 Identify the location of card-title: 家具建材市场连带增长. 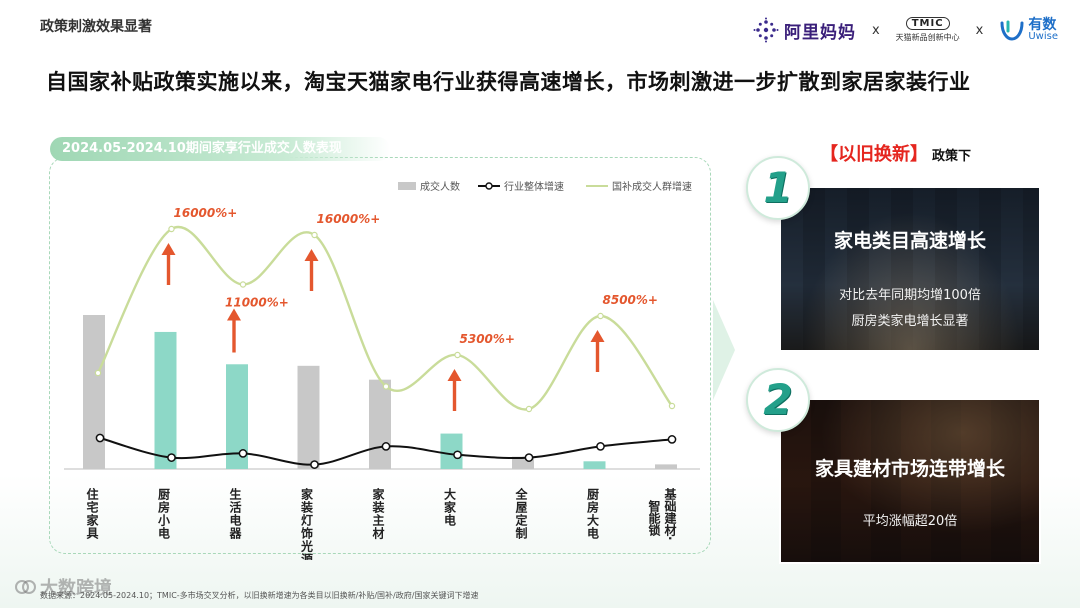
(909, 469).